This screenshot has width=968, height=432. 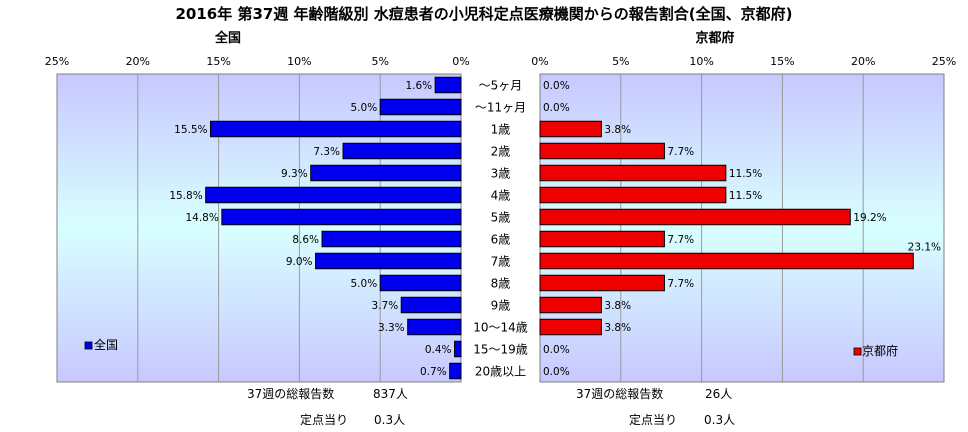 What do you see at coordinates (714, 38) in the screenshot?
I see `right-panel-title: 京都府` at bounding box center [714, 38].